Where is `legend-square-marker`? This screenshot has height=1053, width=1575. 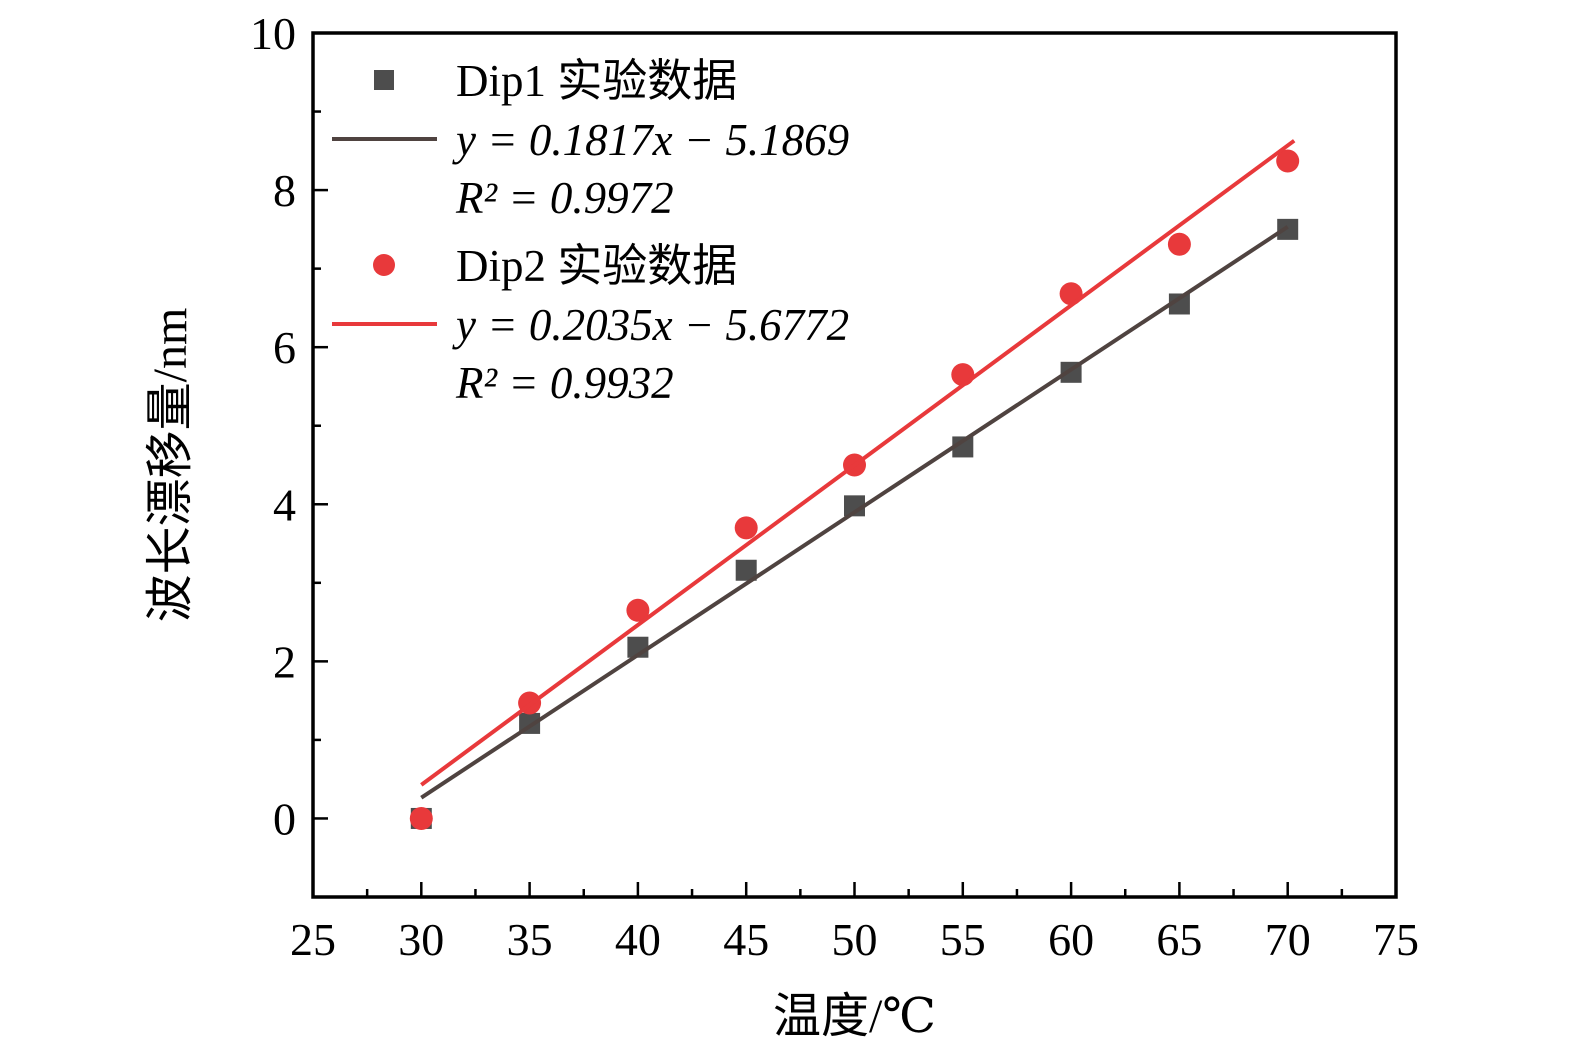
legend-square-marker is located at coordinates (384, 80).